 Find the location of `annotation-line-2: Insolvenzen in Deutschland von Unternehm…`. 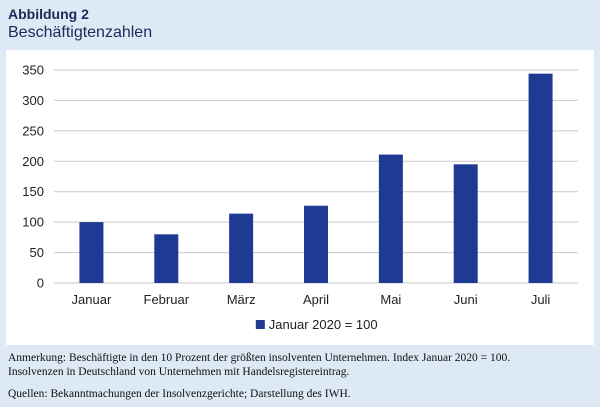

annotation-line-2: Insolvenzen in Deutschland von Unternehm… is located at coordinates (179, 372).